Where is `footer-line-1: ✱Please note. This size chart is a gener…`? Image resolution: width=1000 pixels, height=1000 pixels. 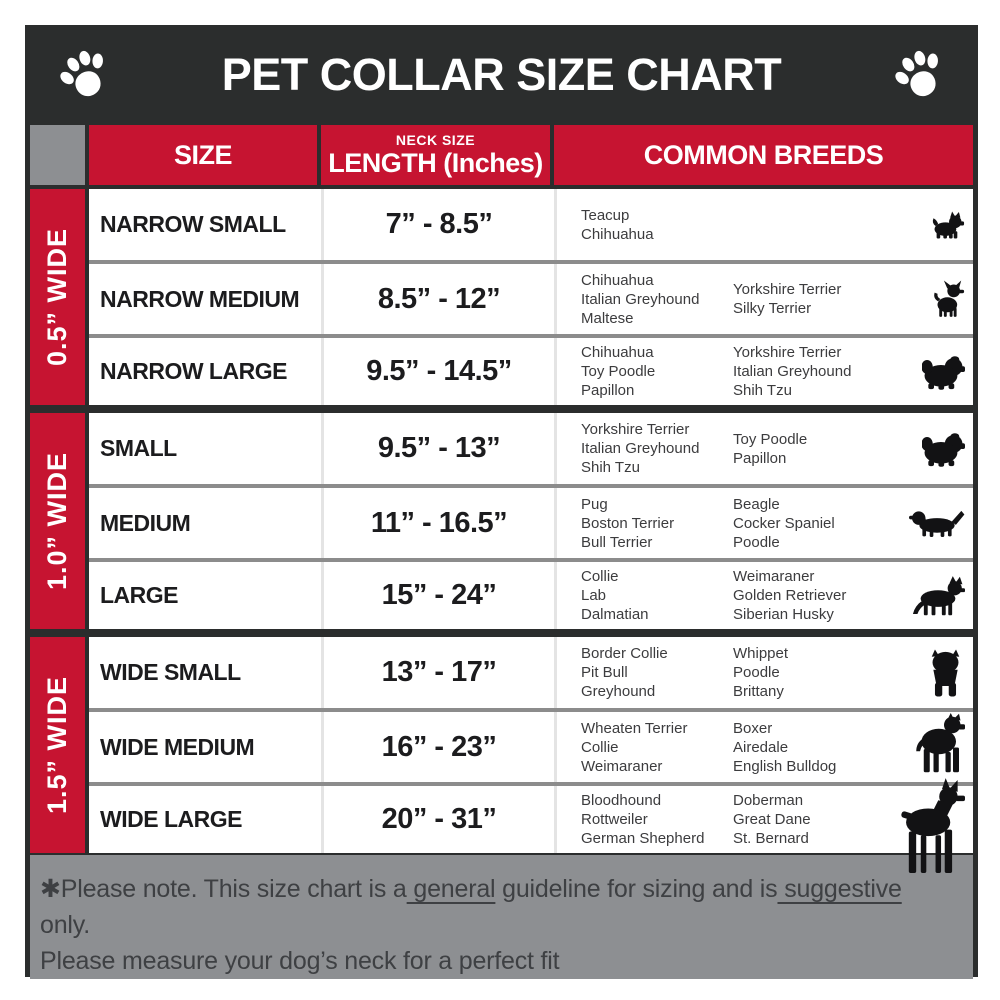
footer-line-1: ✱Please note. This size chart is a gener… is located at coordinates (471, 907).